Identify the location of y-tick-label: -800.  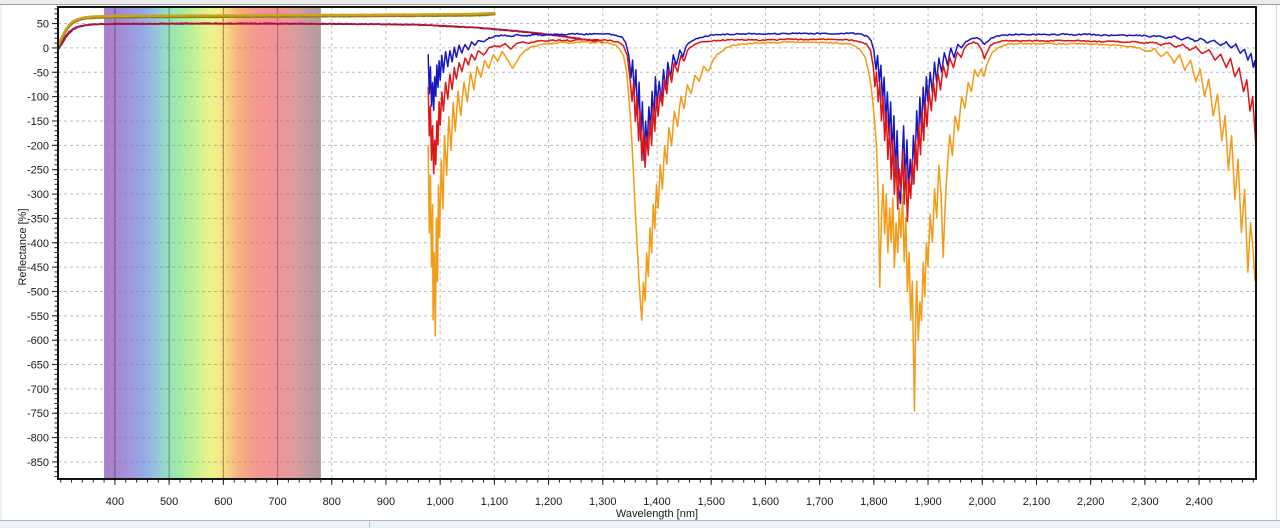
(38, 439).